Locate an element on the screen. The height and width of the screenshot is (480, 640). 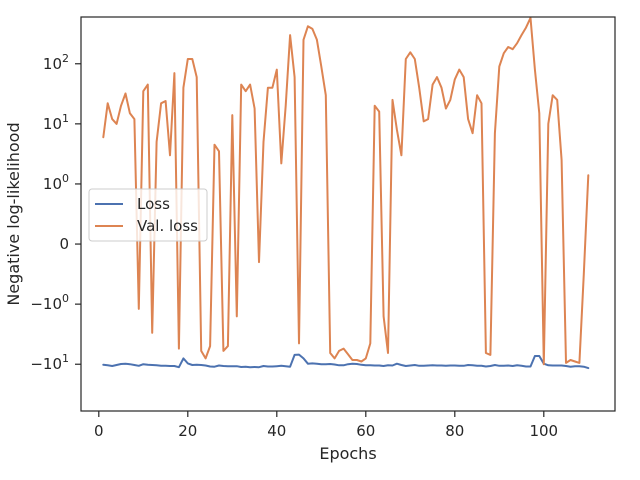
x-tick-label: 0 is located at coordinates (99, 431).